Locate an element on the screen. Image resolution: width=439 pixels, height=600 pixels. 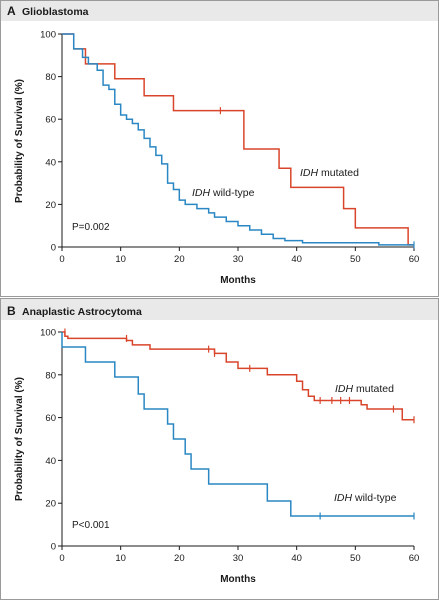
panel-a-letter: A is located at coordinates (11, 11).